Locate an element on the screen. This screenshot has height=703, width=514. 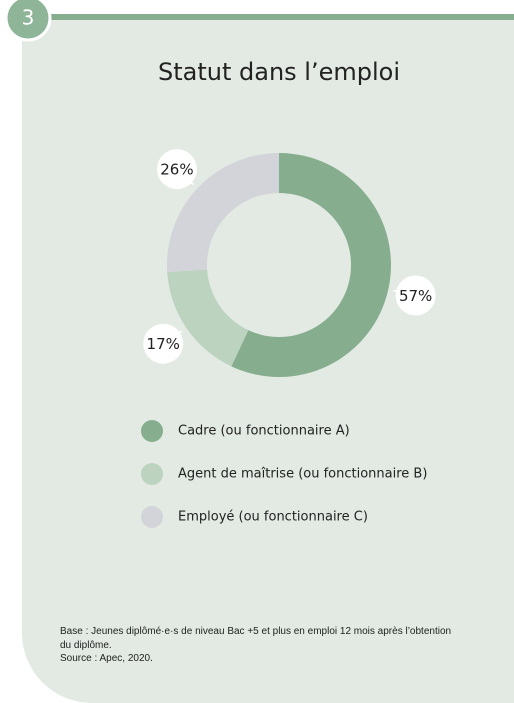
badge-number: 3 is located at coordinates (28, 18).